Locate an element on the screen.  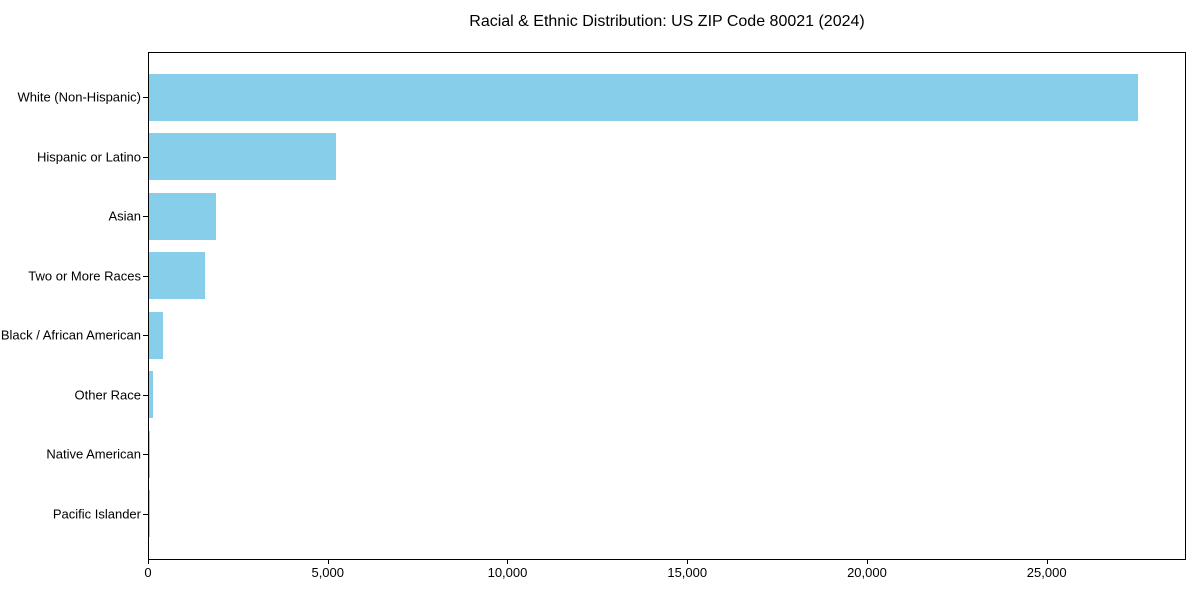
x-axis-tick-label: 25,000 is located at coordinates (1046, 572).